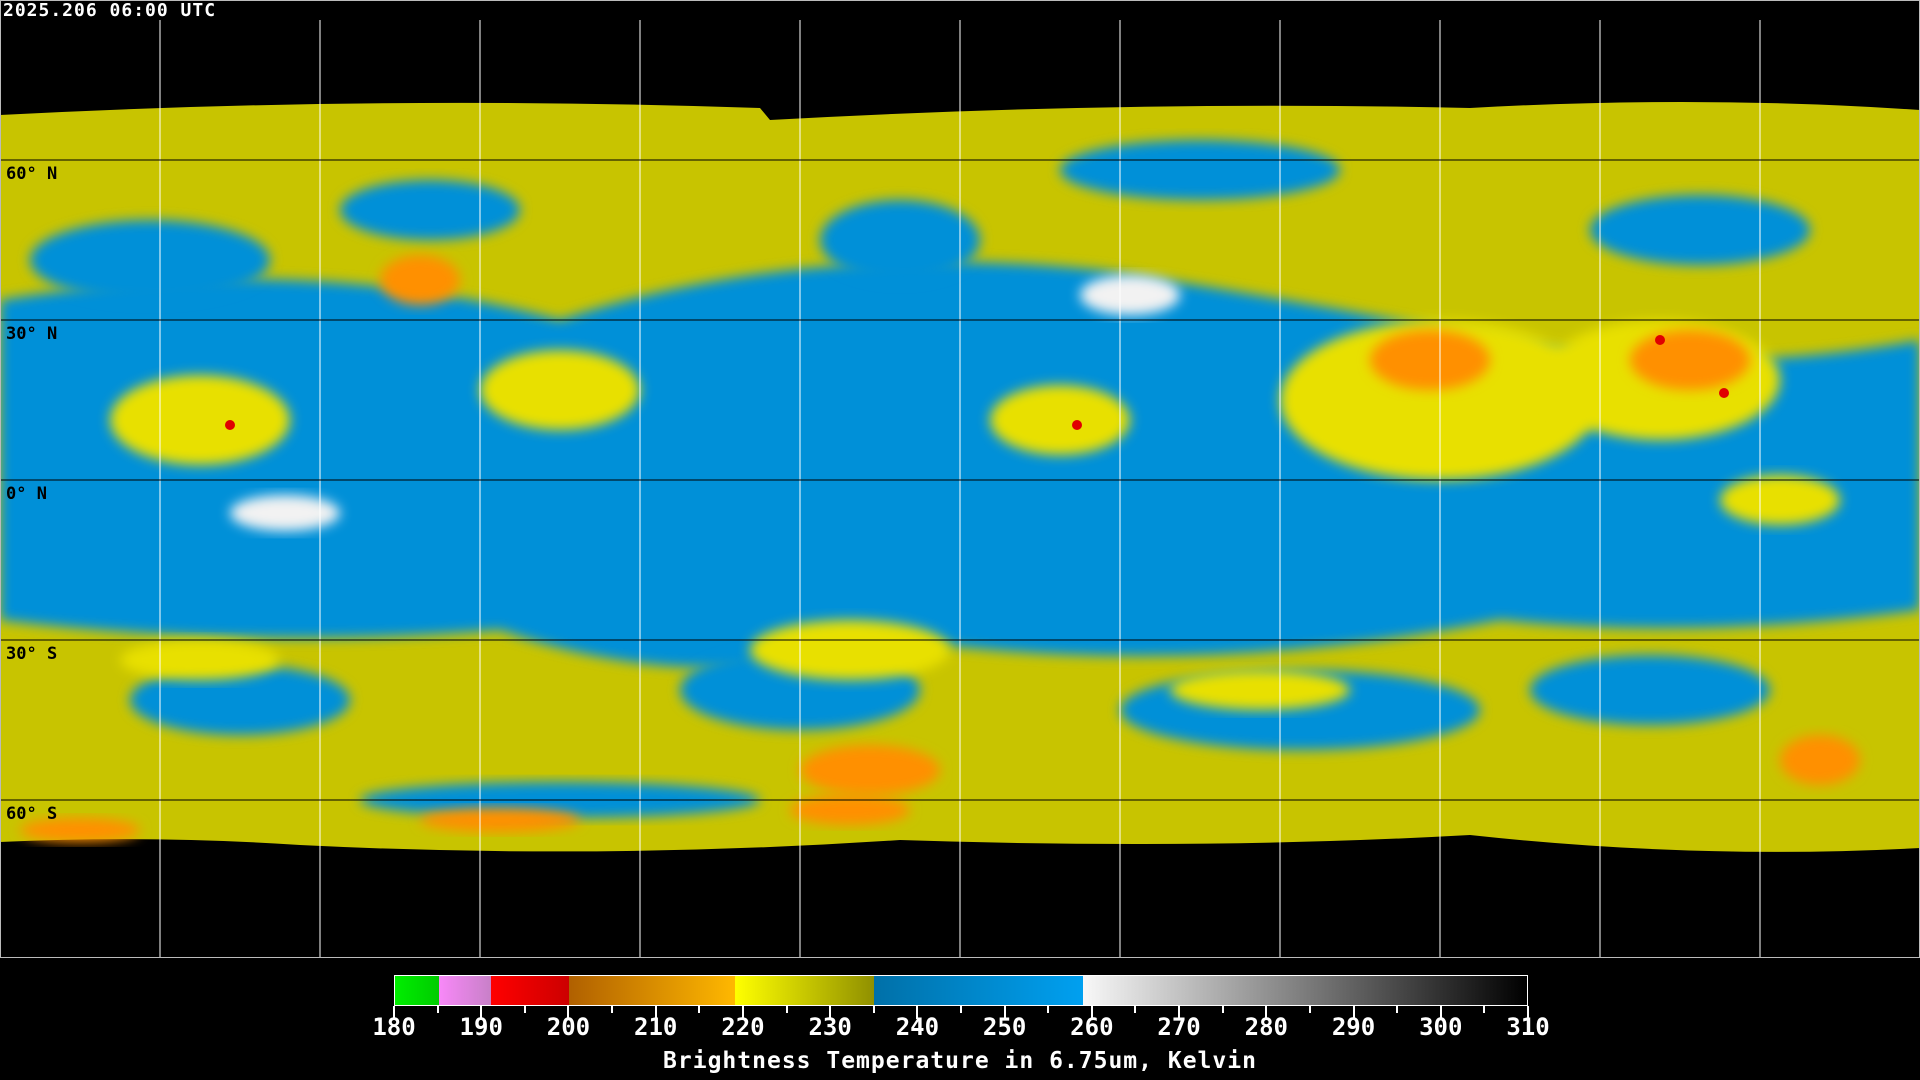  What do you see at coordinates (26, 494) in the screenshot?
I see `lat-label-0n: 0° N` at bounding box center [26, 494].